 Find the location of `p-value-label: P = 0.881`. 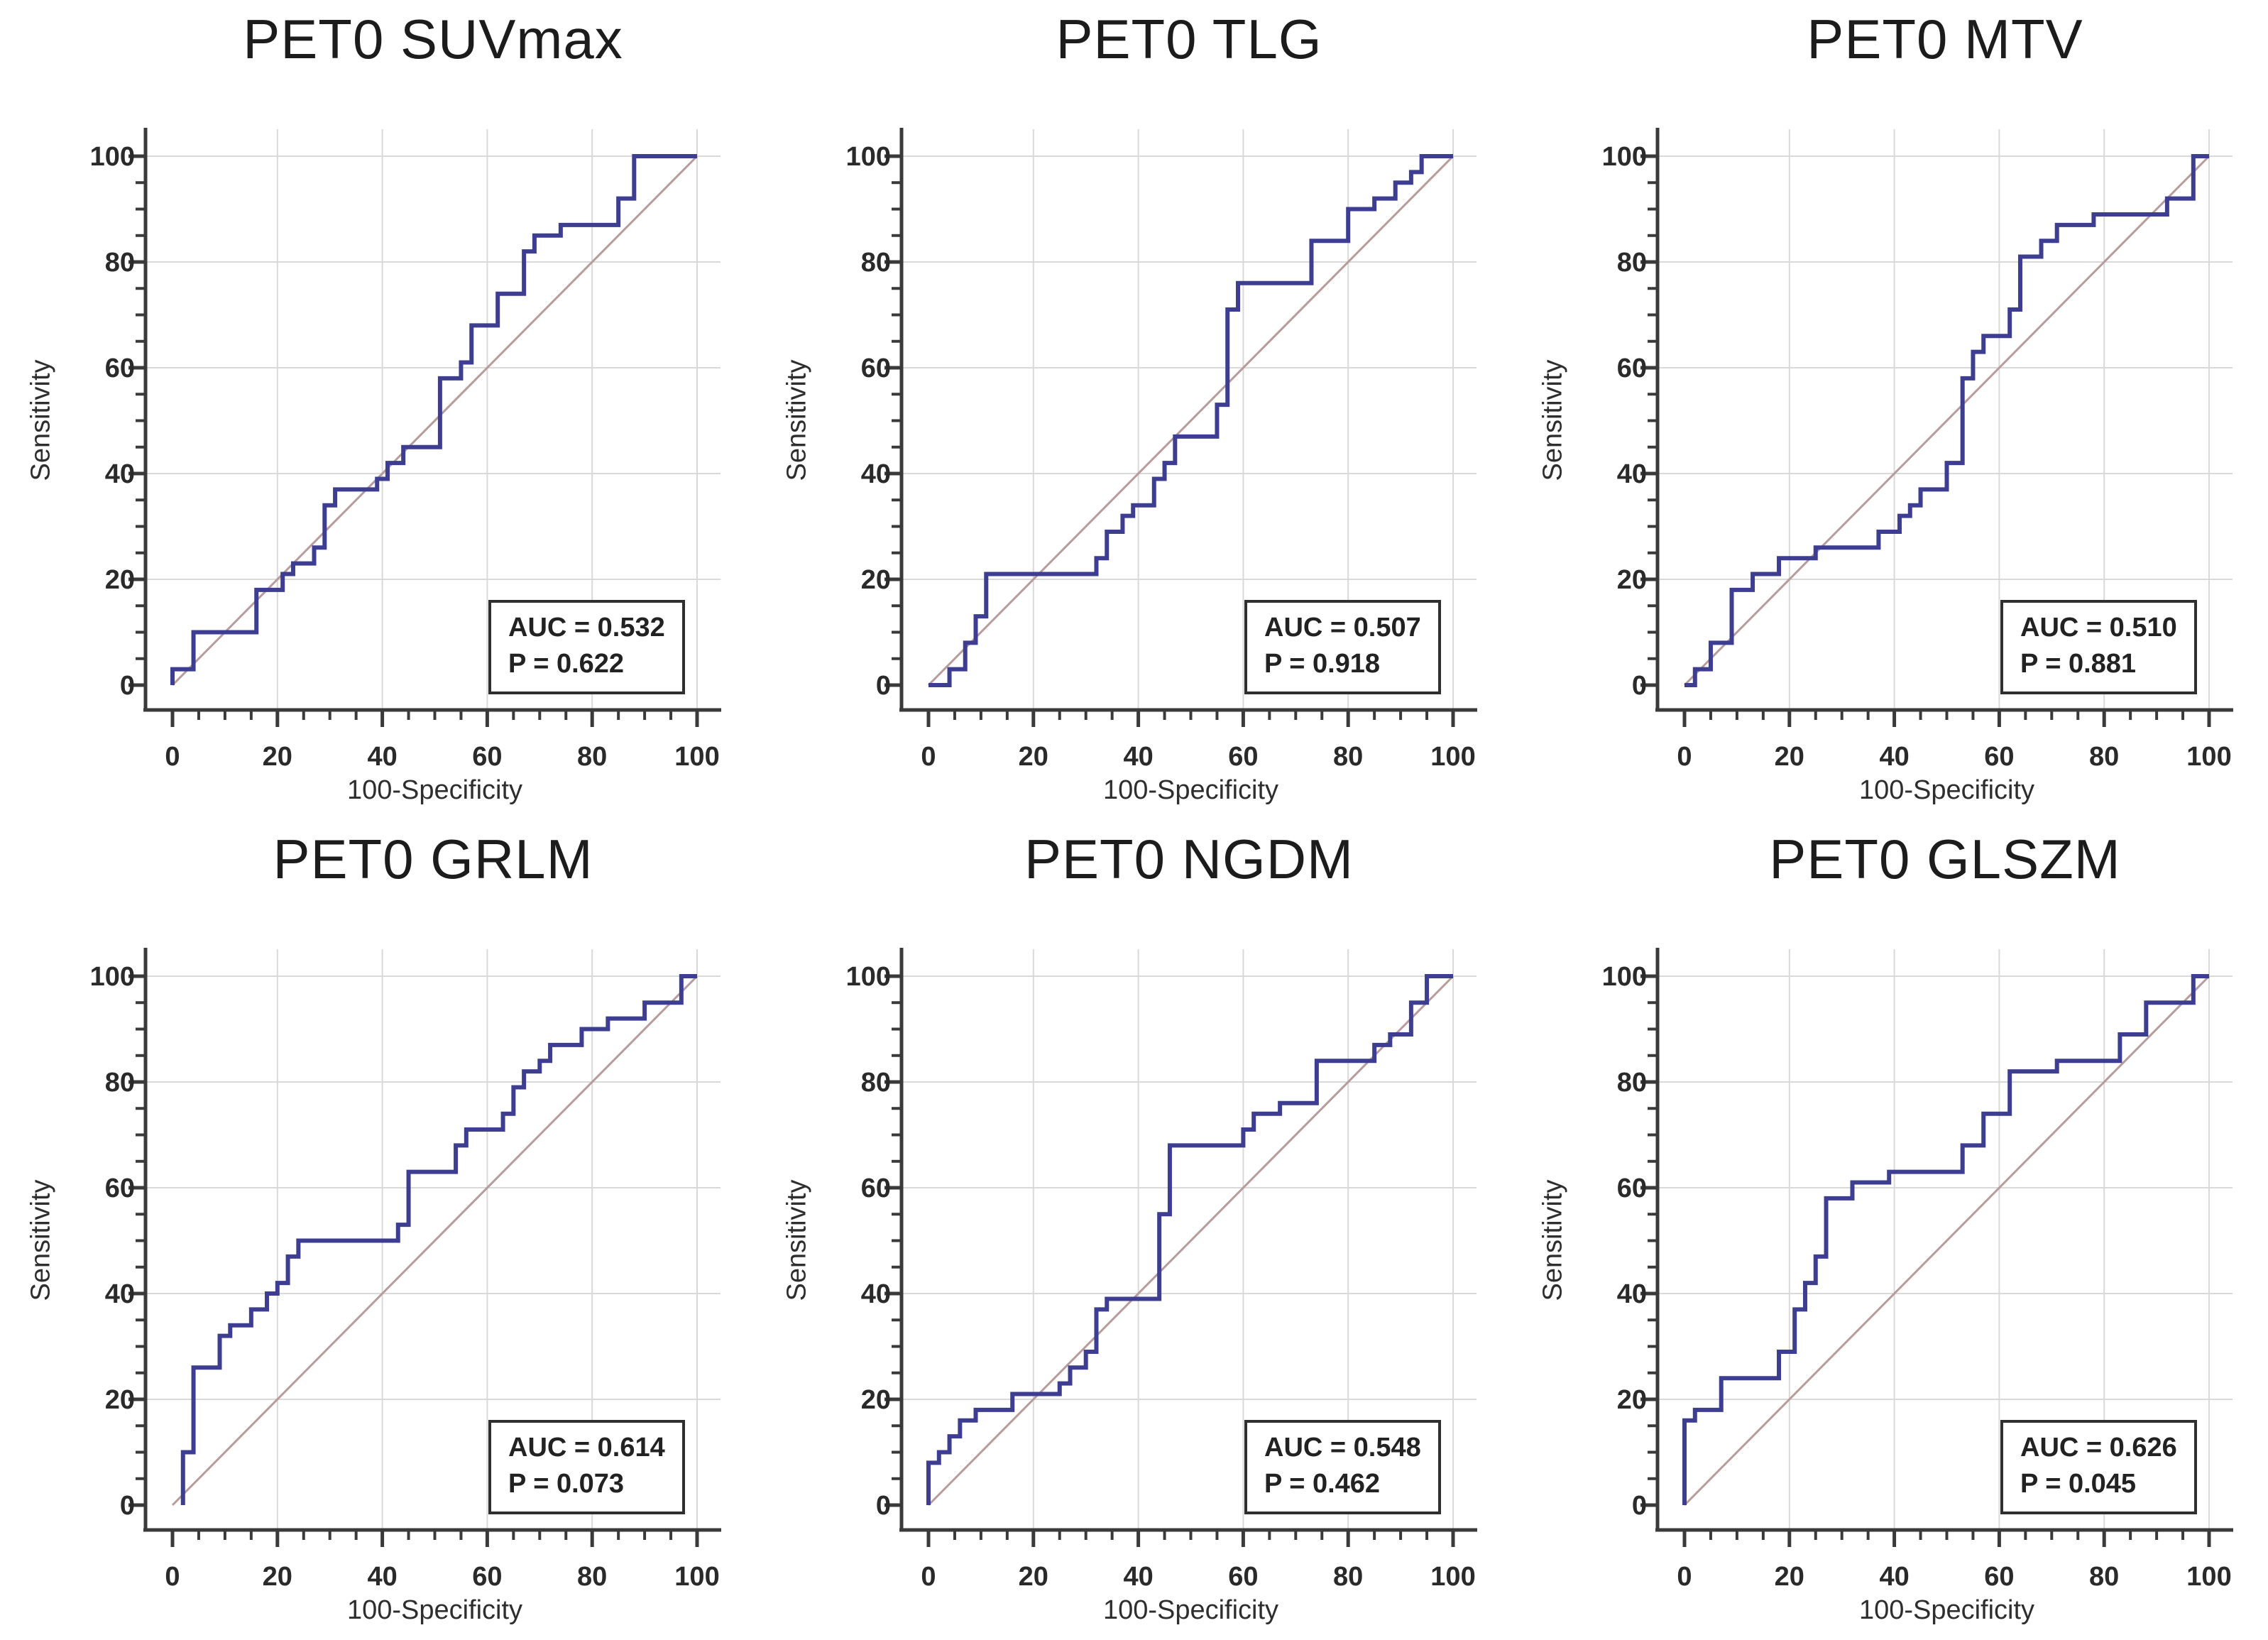

p-value-label: P = 0.881 is located at coordinates (2079, 664).